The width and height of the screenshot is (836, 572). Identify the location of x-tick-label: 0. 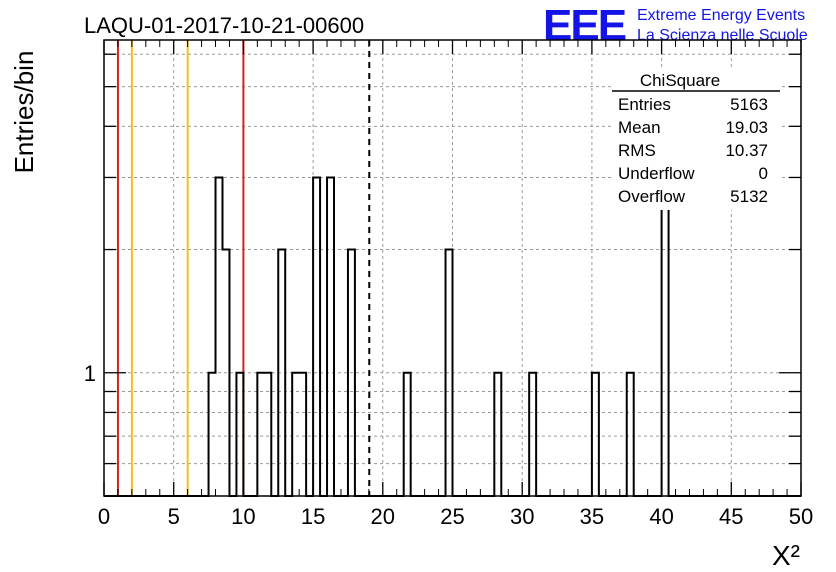
(104, 516).